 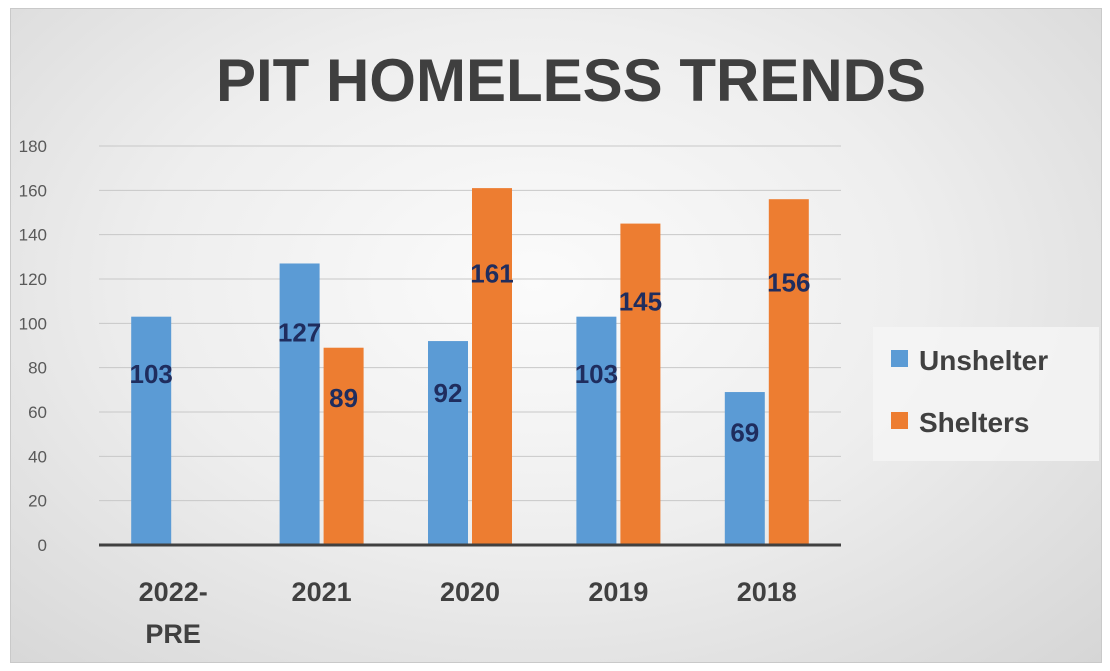 I want to click on y-tick-label: 140, so click(x=33, y=235).